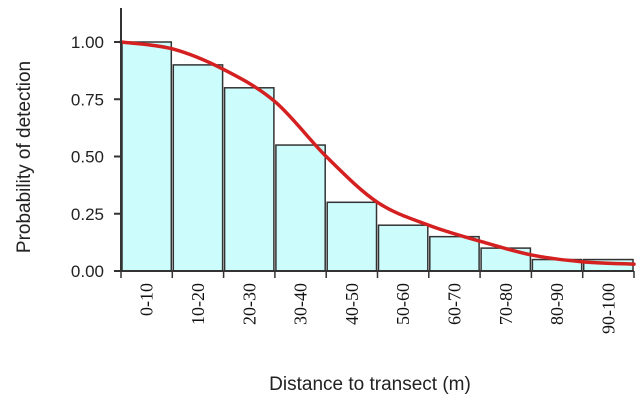 The image size is (636, 397). What do you see at coordinates (454, 304) in the screenshot?
I see `x-category-label: 60-70` at bounding box center [454, 304].